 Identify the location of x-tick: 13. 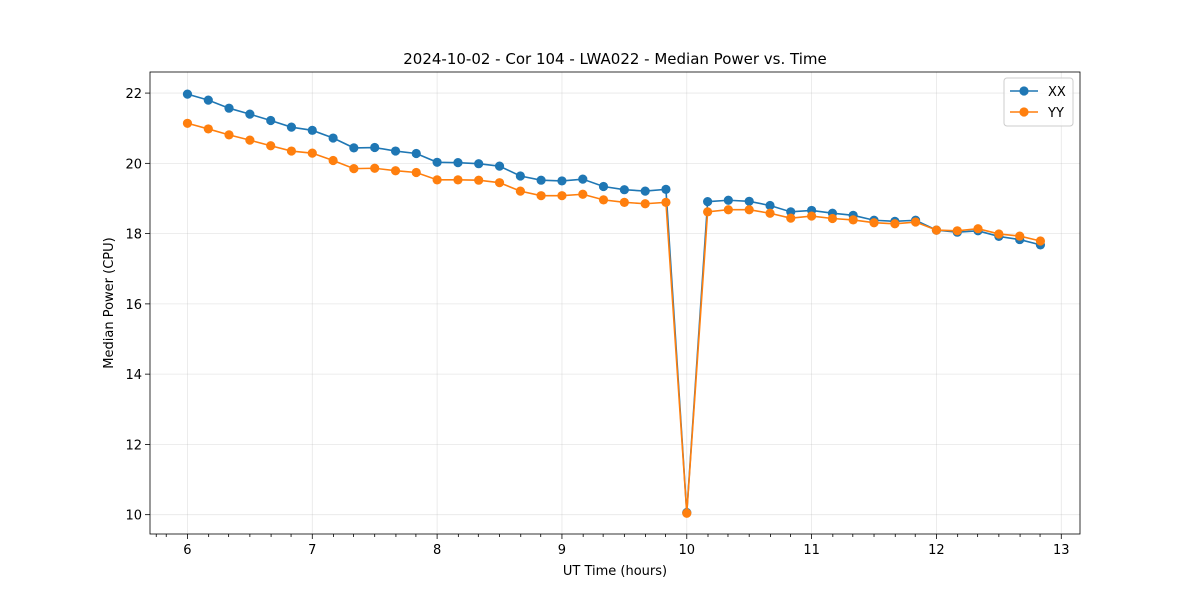
(1061, 546).